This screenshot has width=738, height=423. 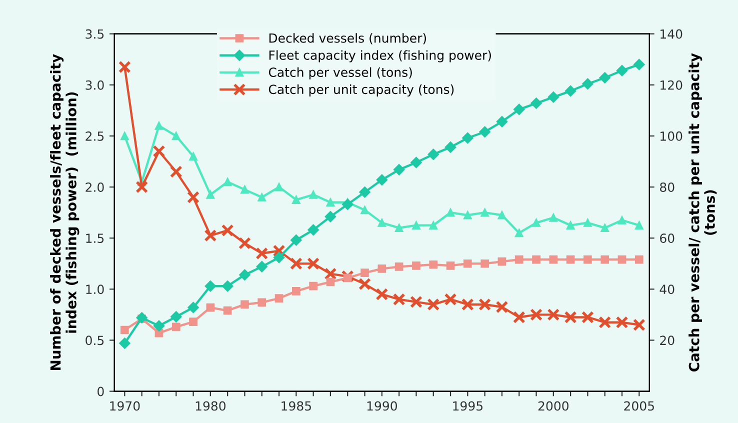 What do you see at coordinates (553, 406) in the screenshot?
I see `x-tick-label: 2000` at bounding box center [553, 406].